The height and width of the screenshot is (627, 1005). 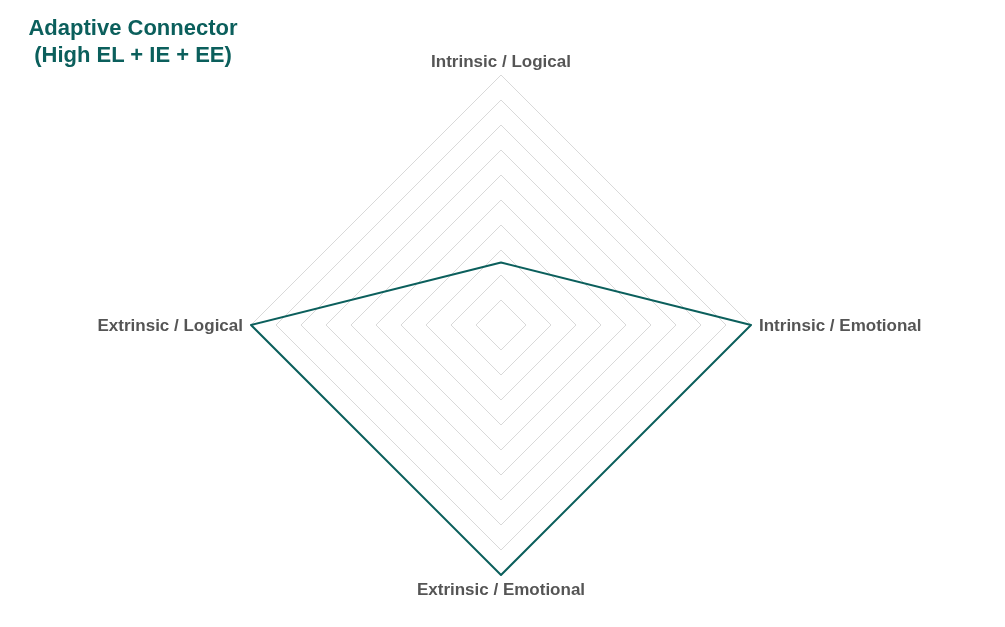 What do you see at coordinates (840, 326) in the screenshot?
I see `spoke-label: Intrinsic / Emotional` at bounding box center [840, 326].